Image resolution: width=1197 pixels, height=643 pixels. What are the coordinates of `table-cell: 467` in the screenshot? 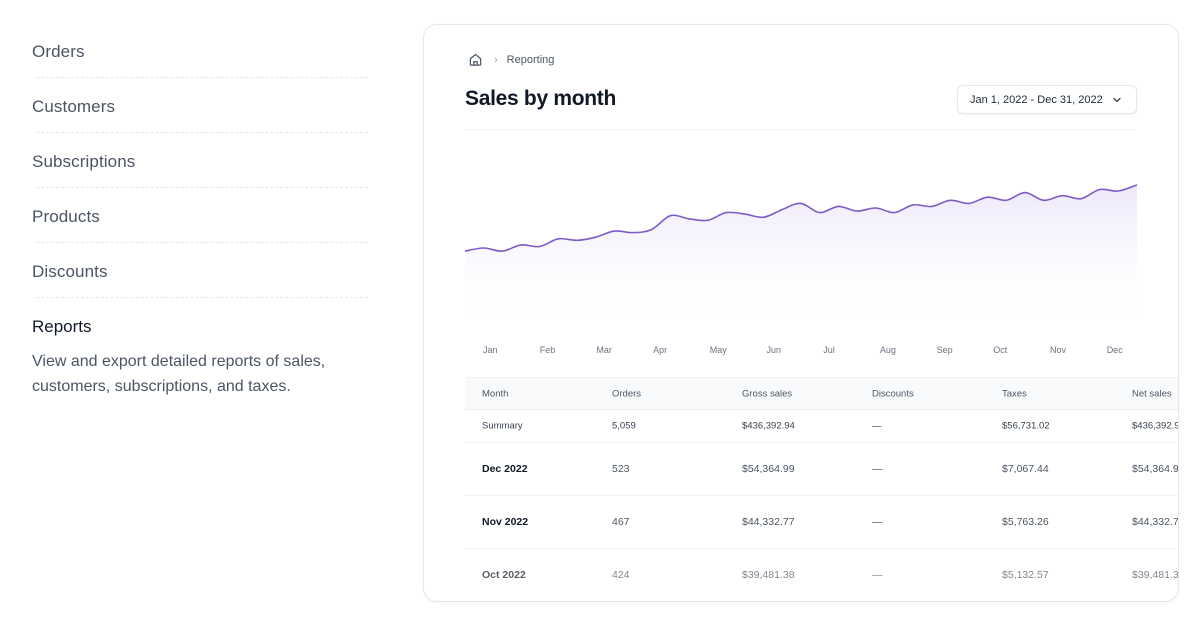 It's located at (621, 522).